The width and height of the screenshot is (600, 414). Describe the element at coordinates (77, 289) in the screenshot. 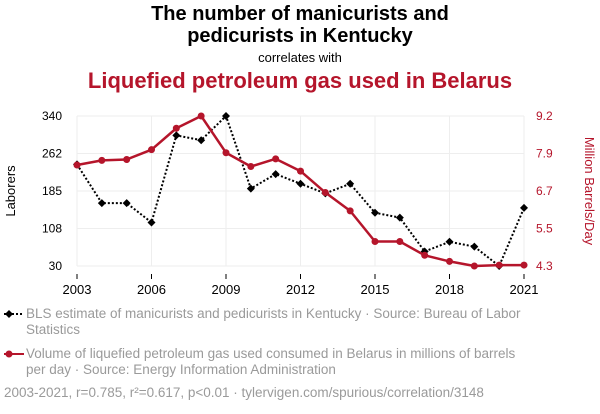

I see `x-tick-label: 2003` at that location.